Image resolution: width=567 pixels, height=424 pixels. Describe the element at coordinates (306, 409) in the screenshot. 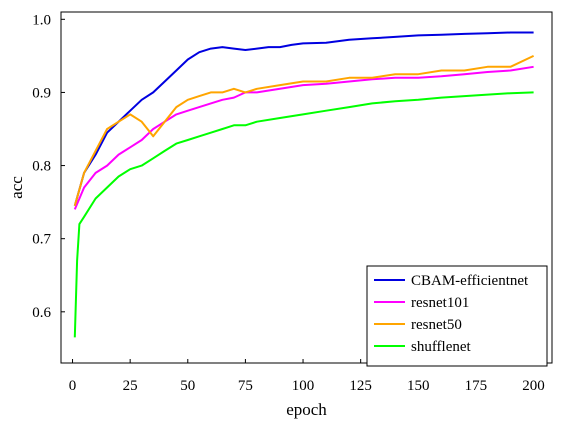

I see `x-axis-label: epoch` at that location.